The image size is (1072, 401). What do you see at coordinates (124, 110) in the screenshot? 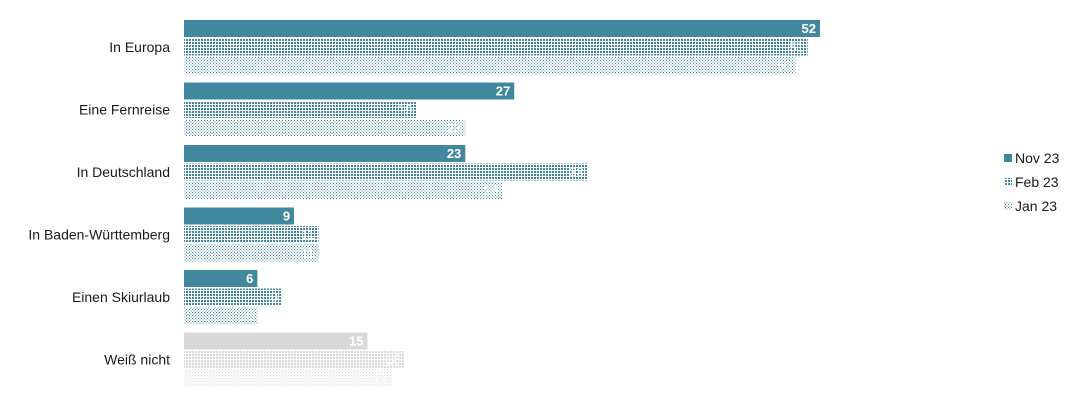
I see `category-label-eine-fernreise: Eine Fernreise` at bounding box center [124, 110].